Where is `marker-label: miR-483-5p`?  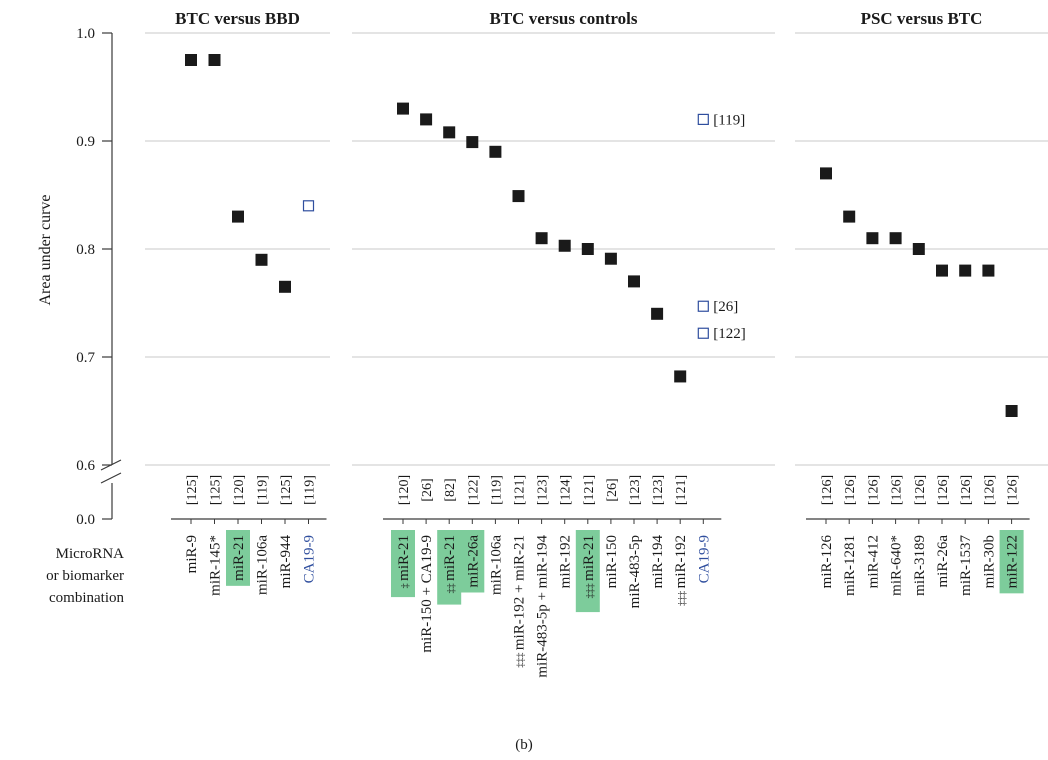 marker-label: miR-483-5p is located at coordinates (635, 571).